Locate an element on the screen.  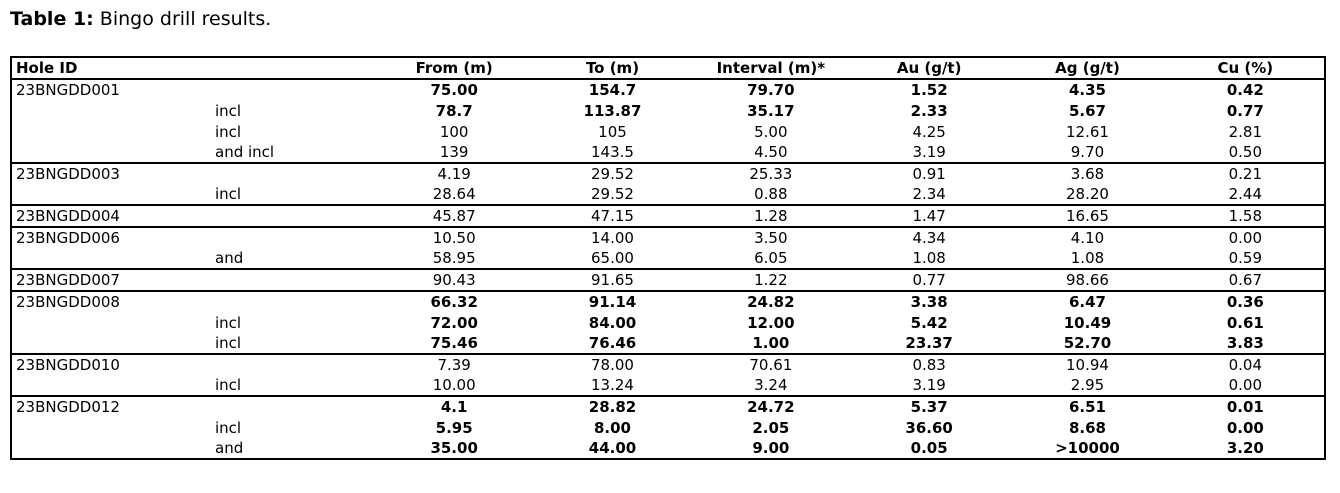
cell-cu: 0.67 is located at coordinates (1245, 279).